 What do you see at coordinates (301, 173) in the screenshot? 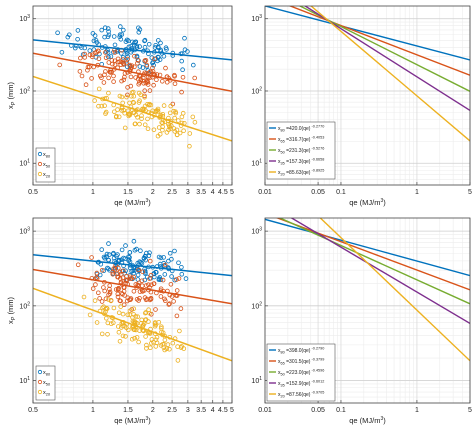
I see `legend-equation-x20: x20 =85.63(qe) -0.8925` at bounding box center [301, 173].